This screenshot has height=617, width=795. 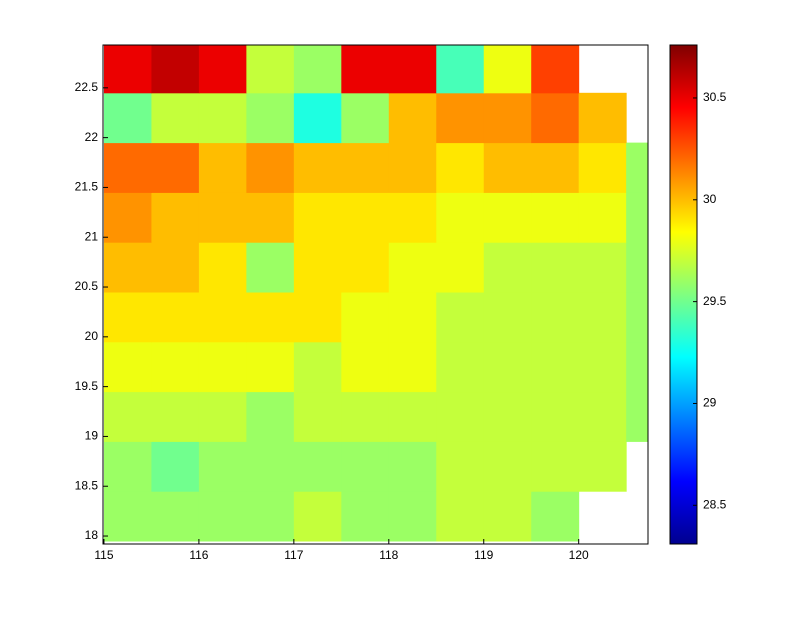 What do you see at coordinates (92, 137) in the screenshot?
I see `y-tick-label: 22` at bounding box center [92, 137].